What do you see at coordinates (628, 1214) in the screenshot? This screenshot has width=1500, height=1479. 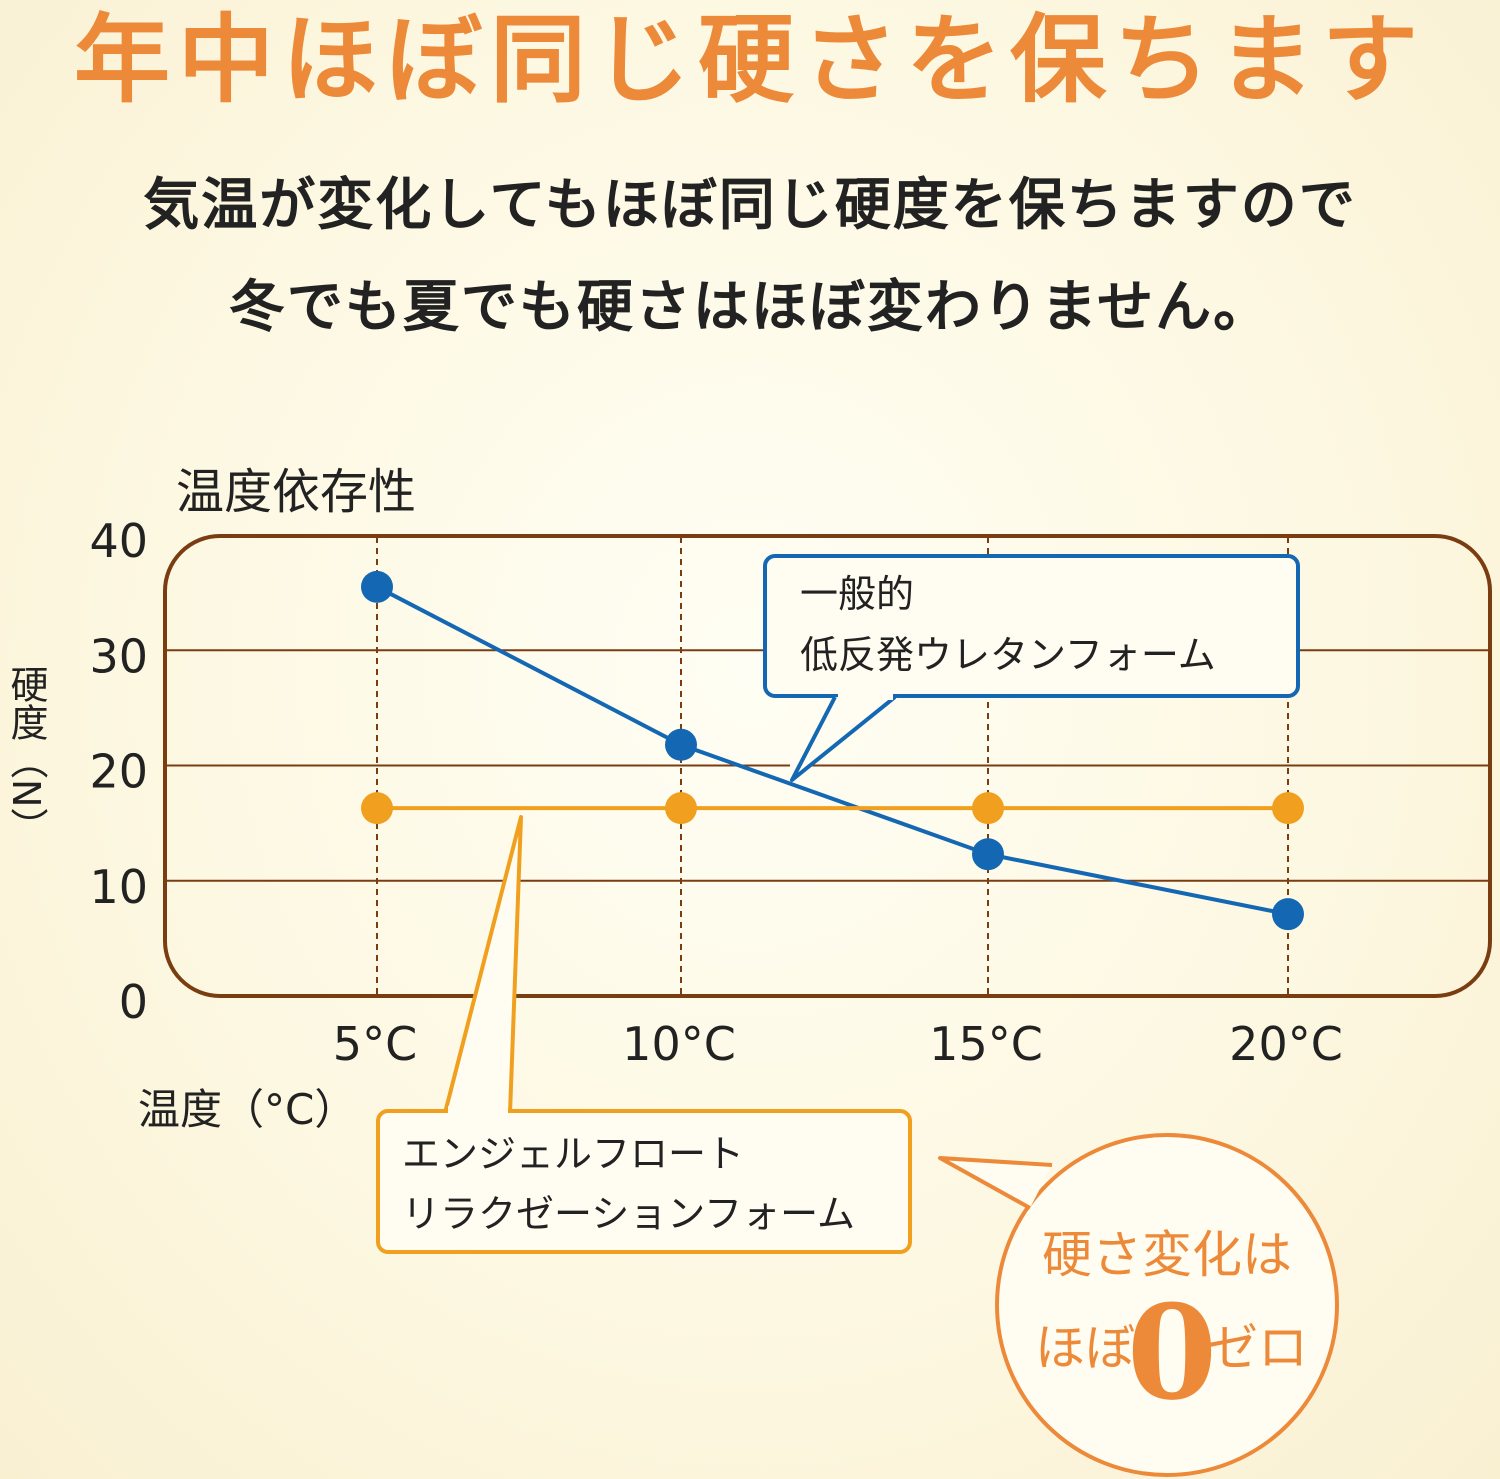 I see `angel-foam-label-line2: リラクゼーションフォーム` at bounding box center [628, 1214].